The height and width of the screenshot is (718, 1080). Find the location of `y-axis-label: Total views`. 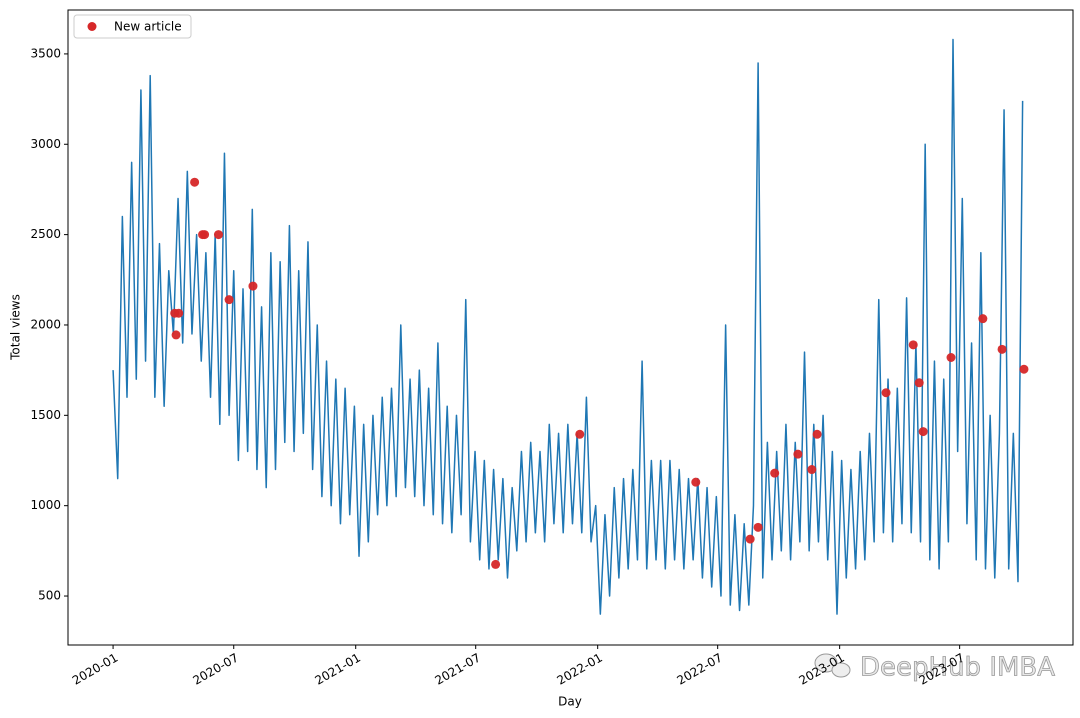

y-axis-label: Total views is located at coordinates (16, 327).